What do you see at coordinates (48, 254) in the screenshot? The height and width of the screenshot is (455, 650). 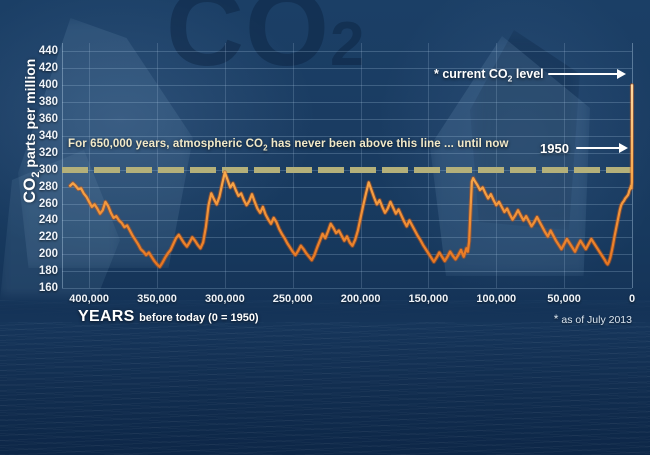 I see `y-tick-200: 200` at bounding box center [48, 254].